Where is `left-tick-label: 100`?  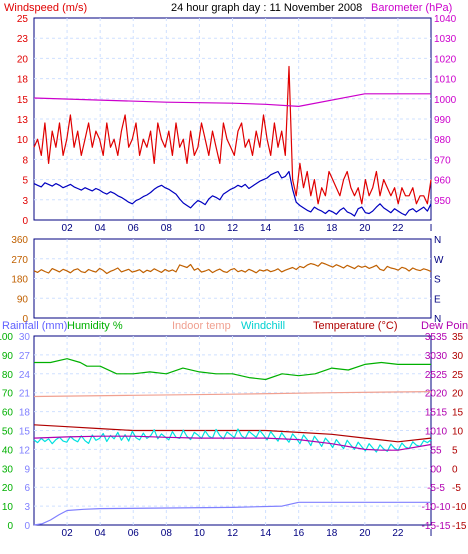 left-tick-label: 100 is located at coordinates (6, 337).